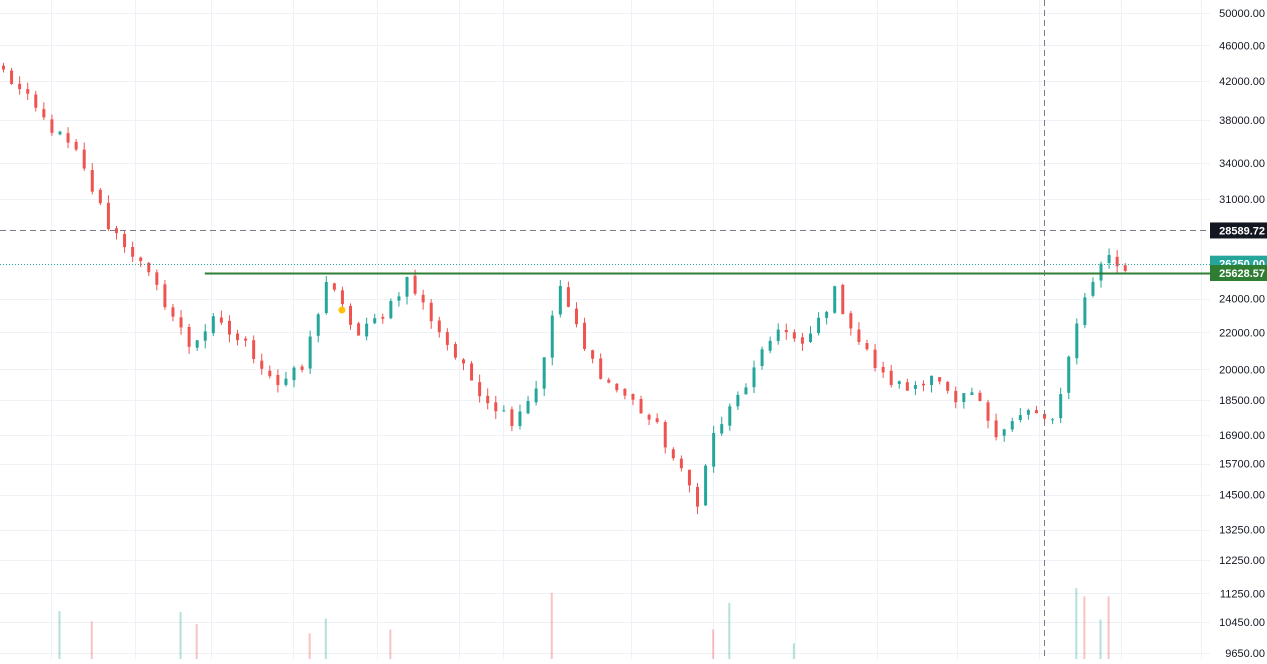  Describe the element at coordinates (1242, 401) in the screenshot. I see `price-tick-label: 18500.00` at that location.